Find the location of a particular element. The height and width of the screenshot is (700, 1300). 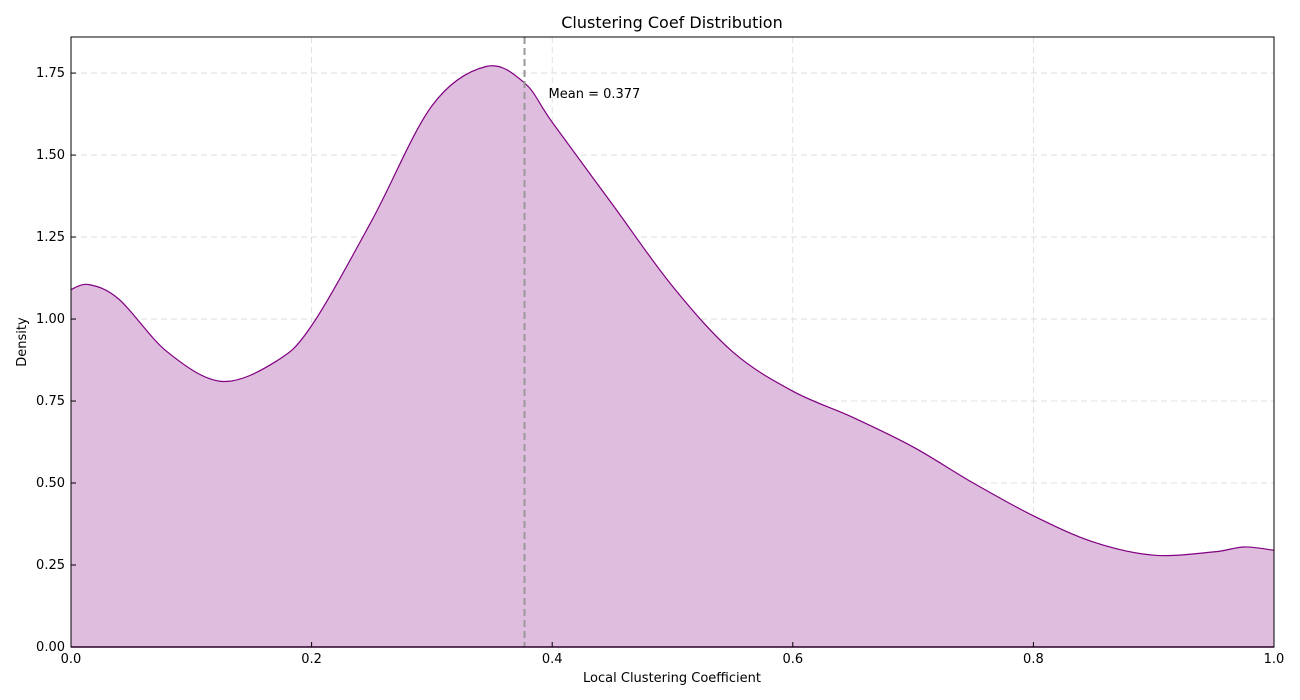

x-tick-label: 0.8 is located at coordinates (1033, 659).